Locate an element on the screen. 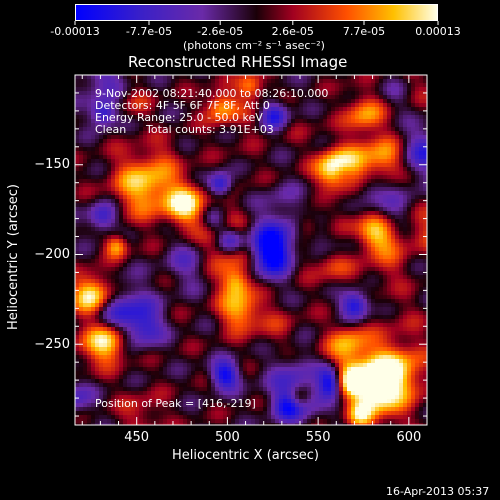  energy-range-label: Energy Range: 25.0 - 50.0 keV is located at coordinates (179, 117).